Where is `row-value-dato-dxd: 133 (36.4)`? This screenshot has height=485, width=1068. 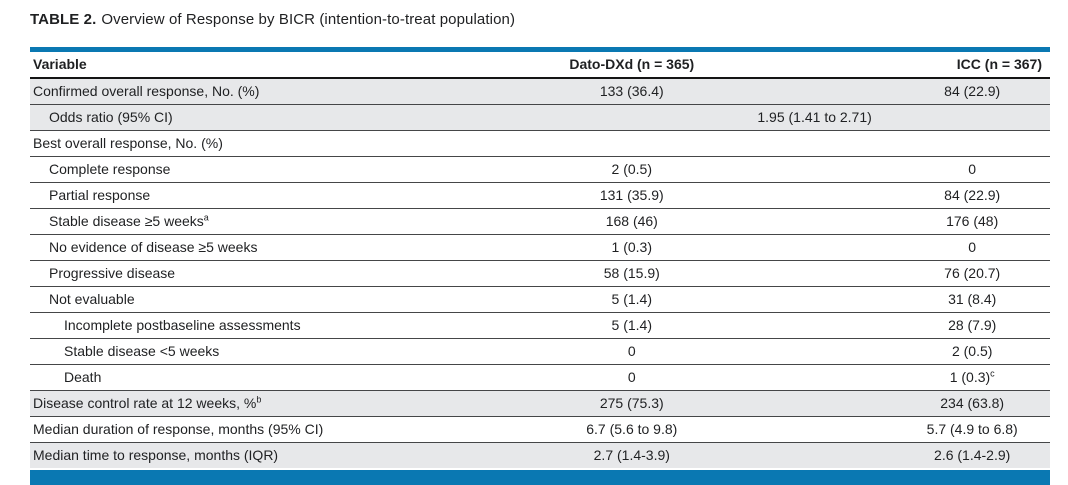 row-value-dato-dxd: 133 (36.4) is located at coordinates (632, 91).